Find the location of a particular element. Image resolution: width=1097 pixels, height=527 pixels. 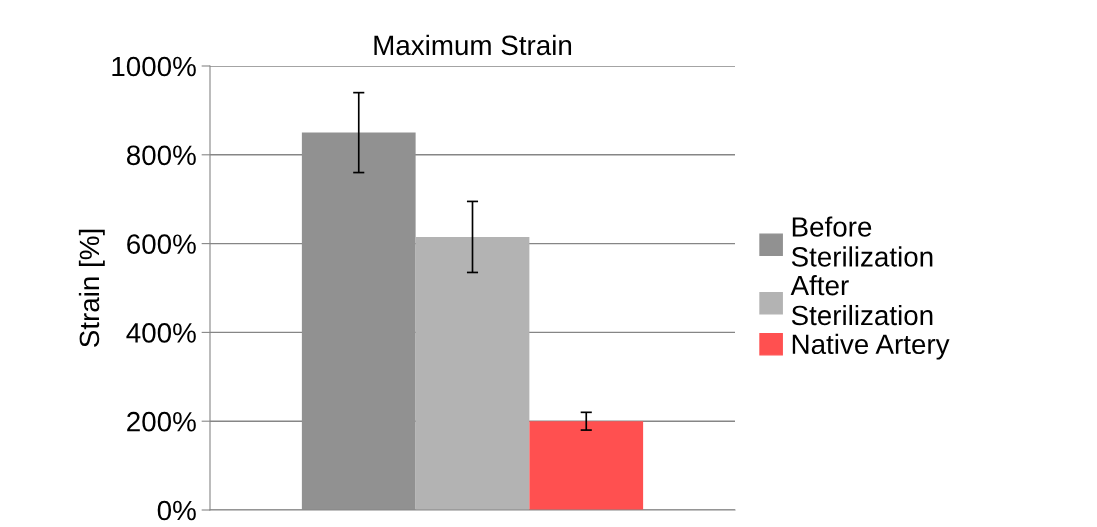

chart-title: Maximum Strain is located at coordinates (473, 45).